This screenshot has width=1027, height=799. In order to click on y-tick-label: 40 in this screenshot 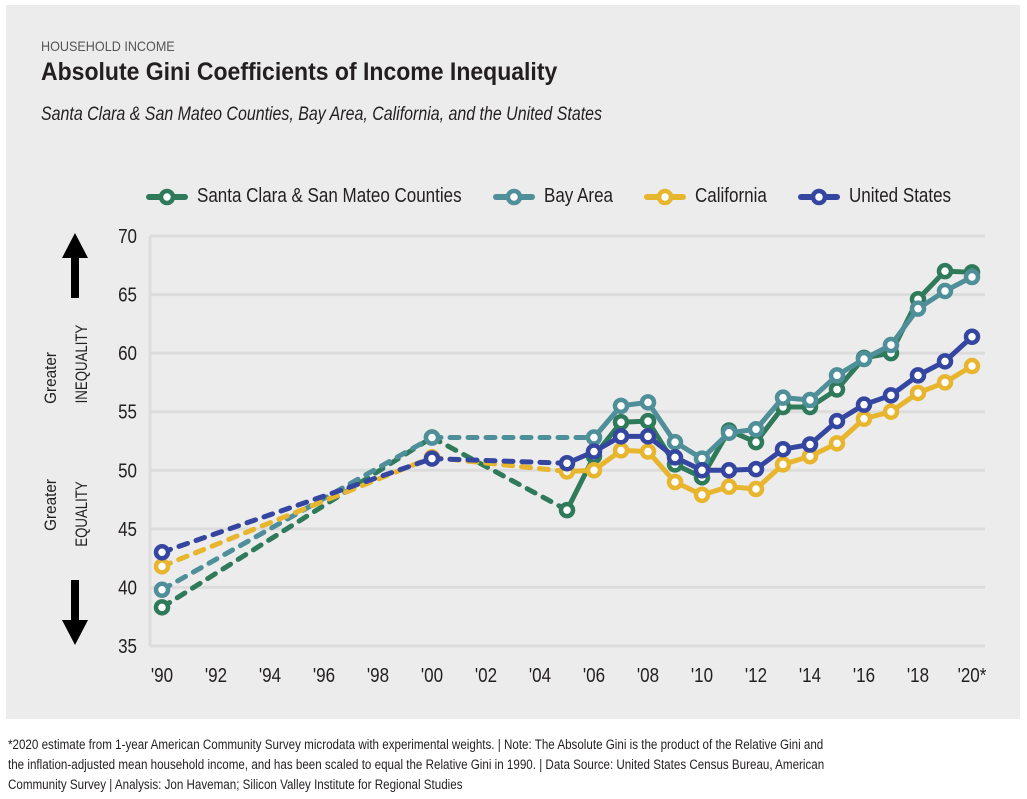, I will do `click(127, 587)`.